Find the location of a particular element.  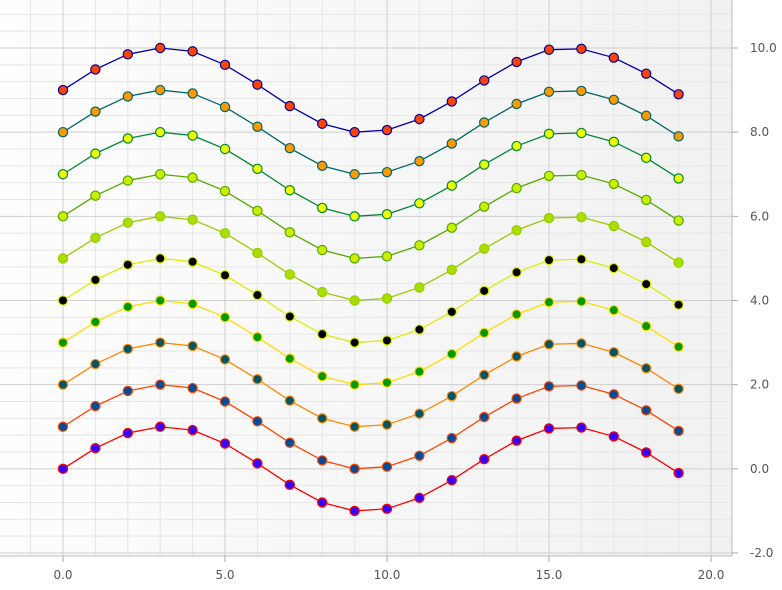

x-tick-label: 0.0 is located at coordinates (62, 575).